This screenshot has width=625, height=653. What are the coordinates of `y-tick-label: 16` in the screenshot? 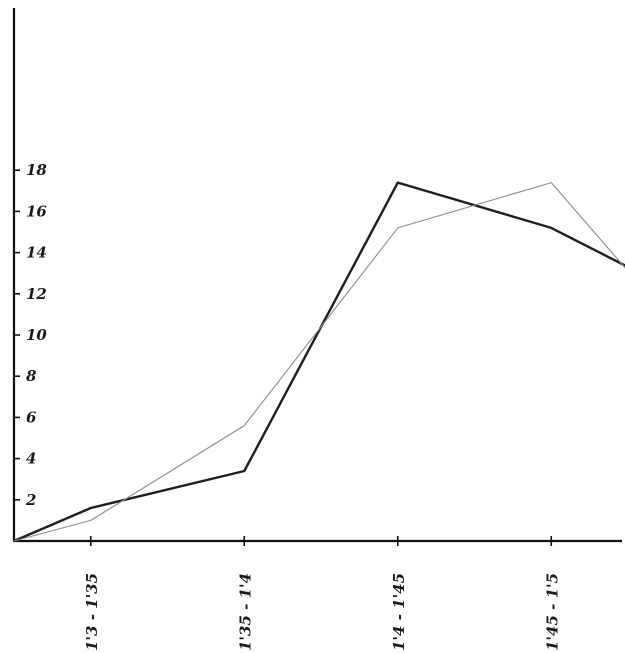 It's located at (36, 211).